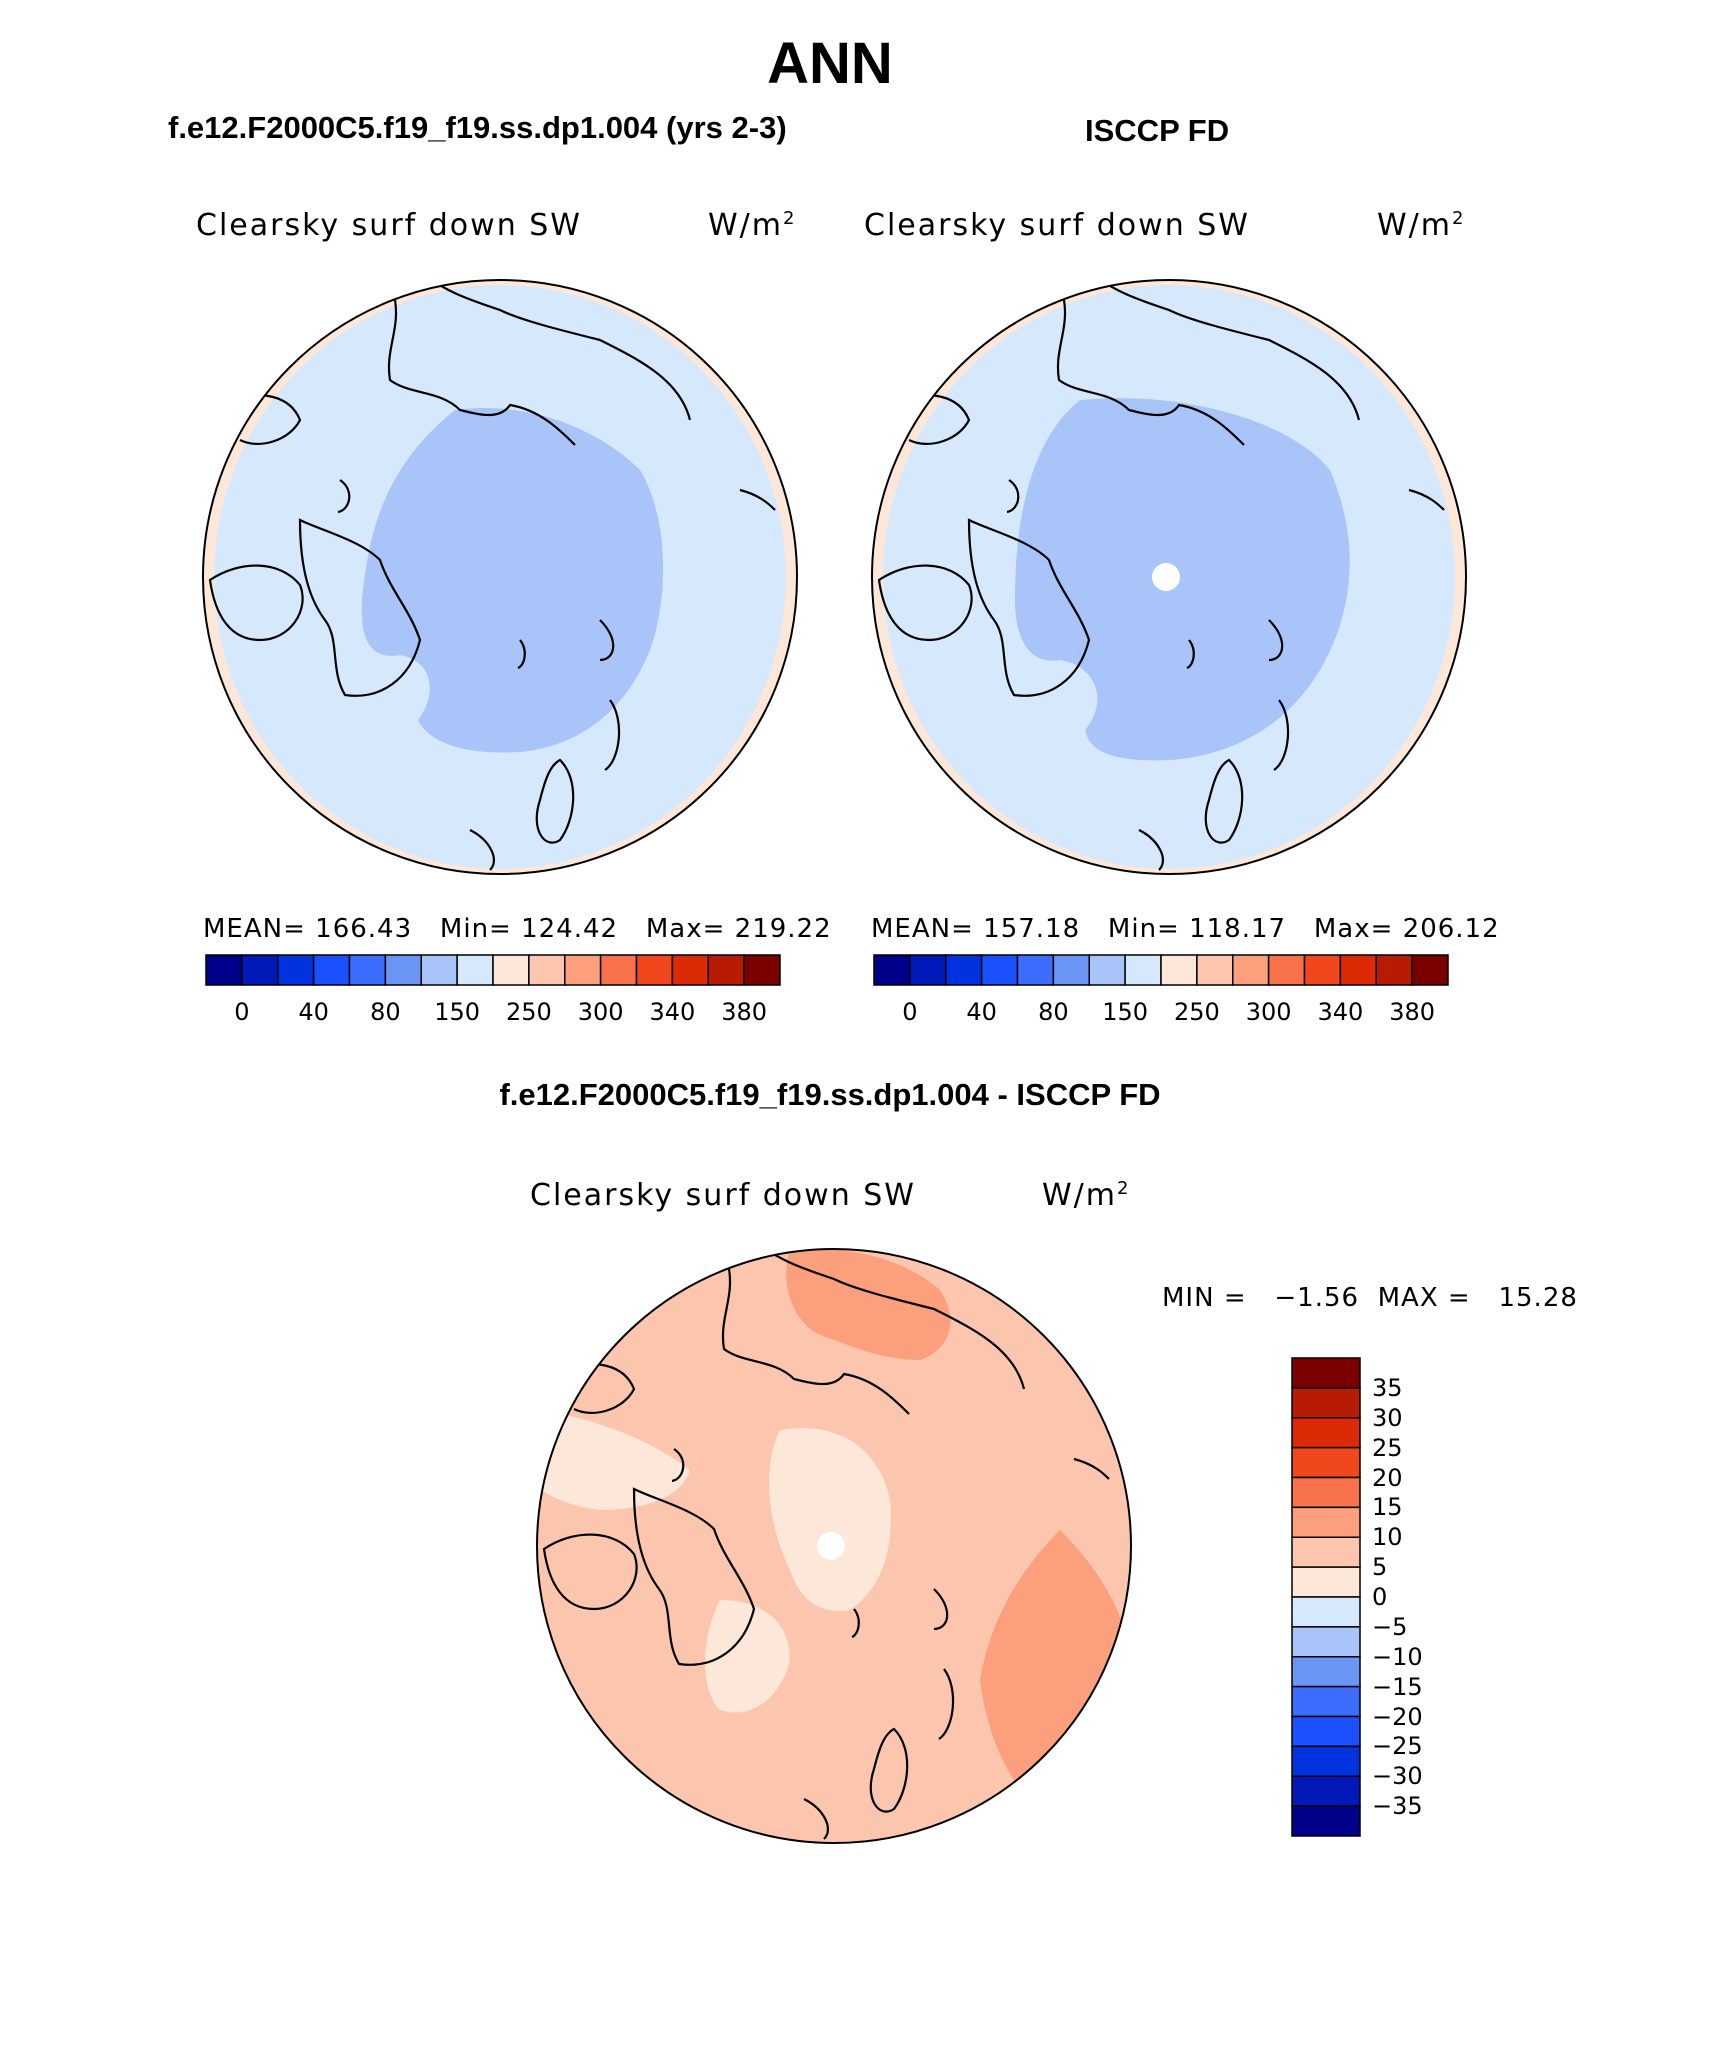  Describe the element at coordinates (1397, 1716) in the screenshot. I see `difference-colorbar-tick-label: −20` at that location.